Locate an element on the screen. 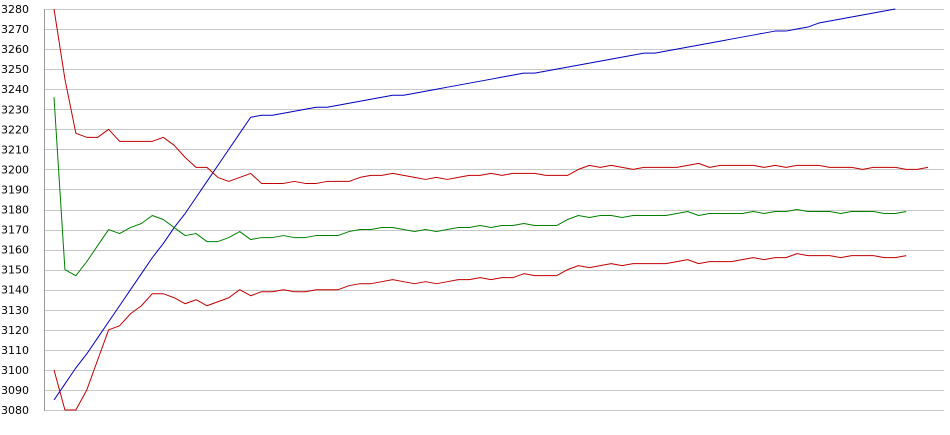 This screenshot has width=950, height=435. y-tick-label: 3220 is located at coordinates (15, 129).